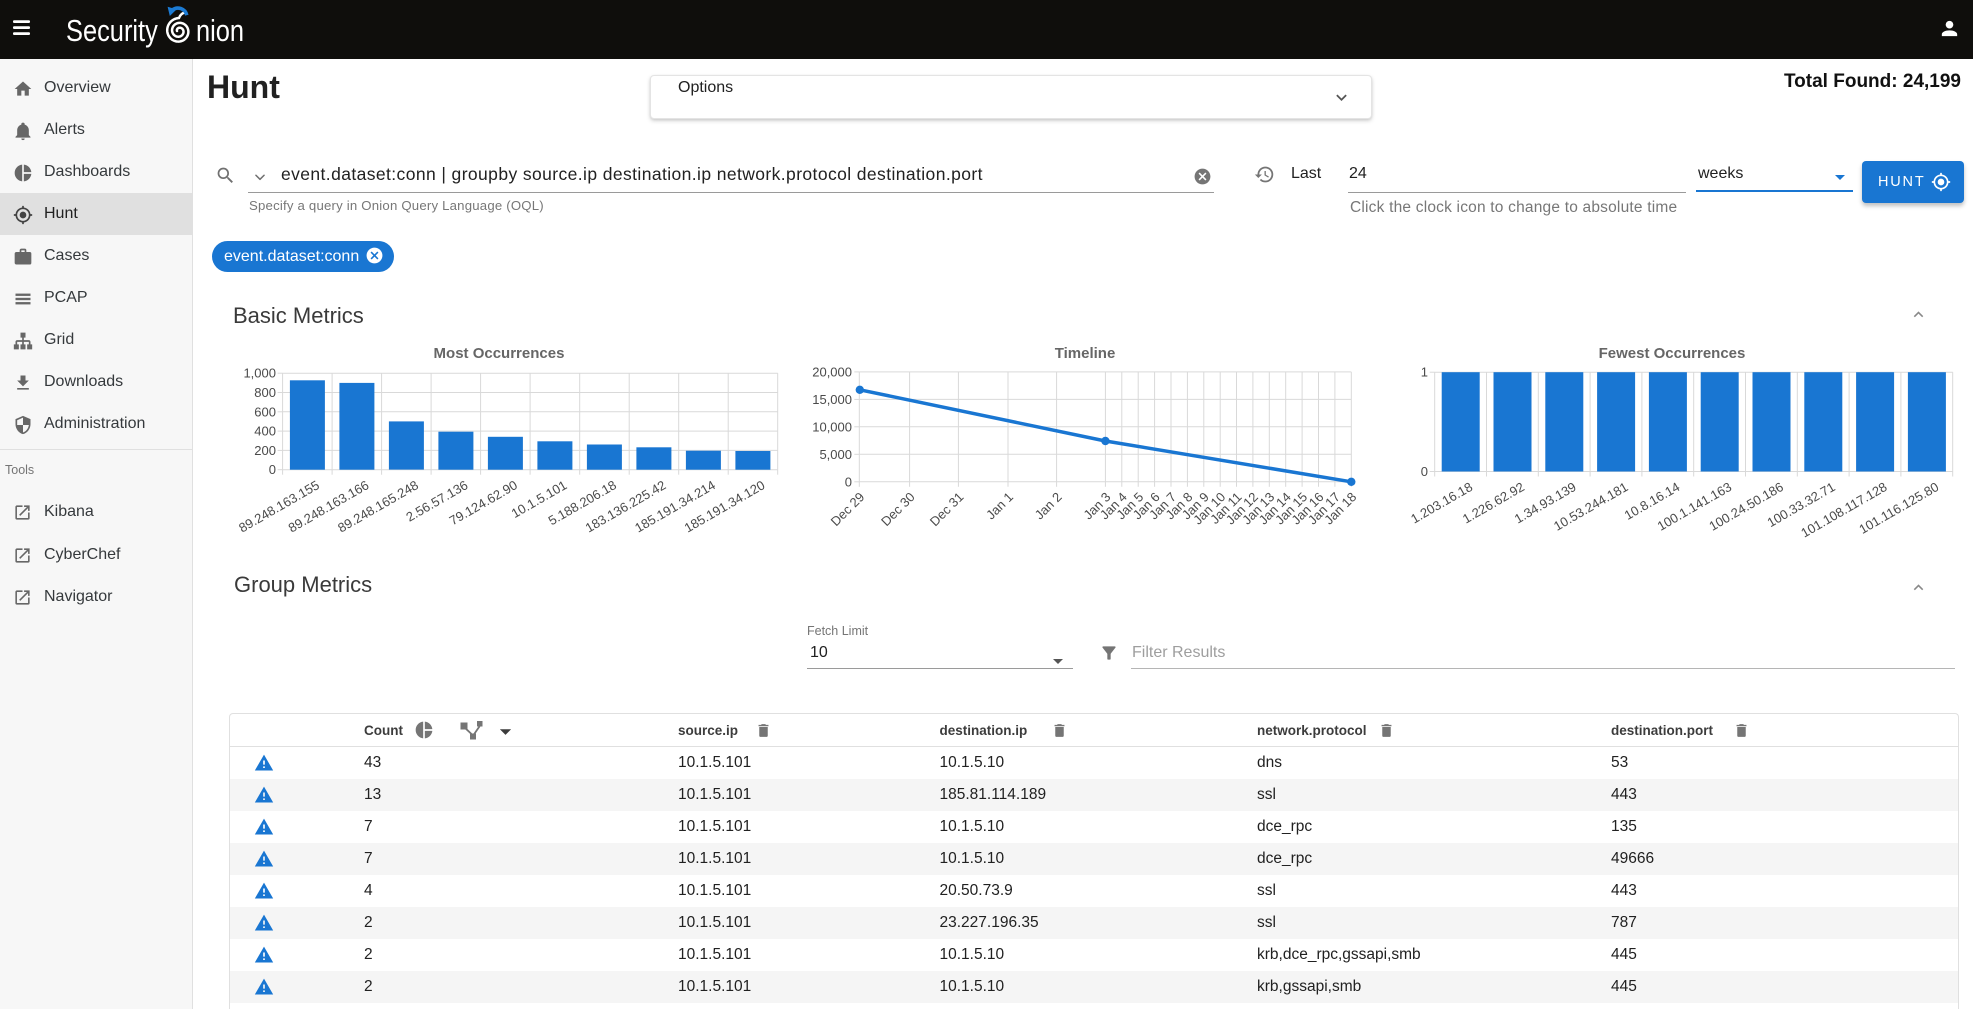 The image size is (1973, 1009). Describe the element at coordinates (259, 373) in the screenshot. I see `svg-text: 1,000` at that location.